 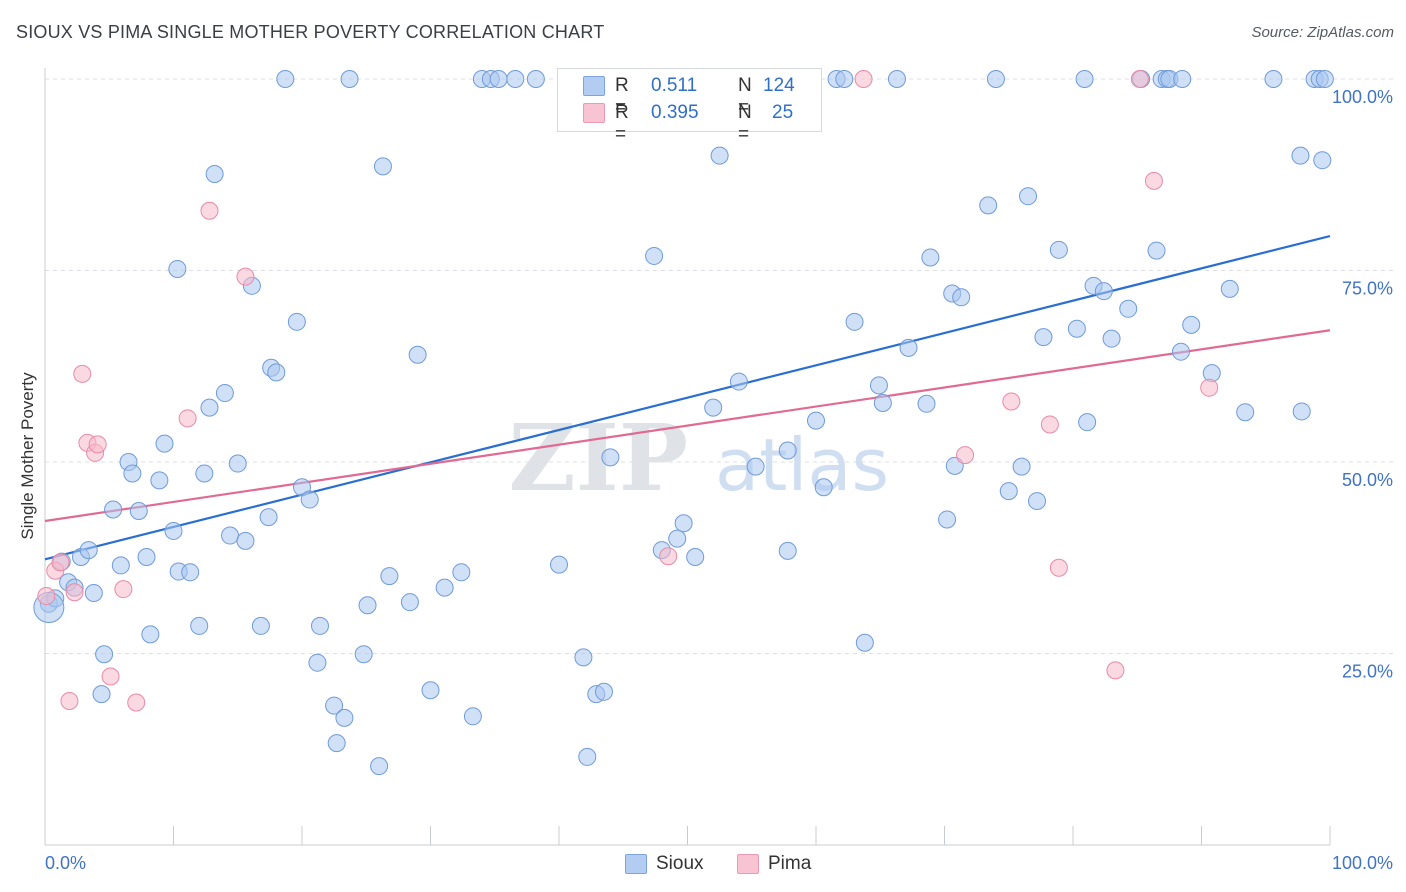 I want to click on source-label: Source: ZipAtlas.com, so click(x=1322, y=32).